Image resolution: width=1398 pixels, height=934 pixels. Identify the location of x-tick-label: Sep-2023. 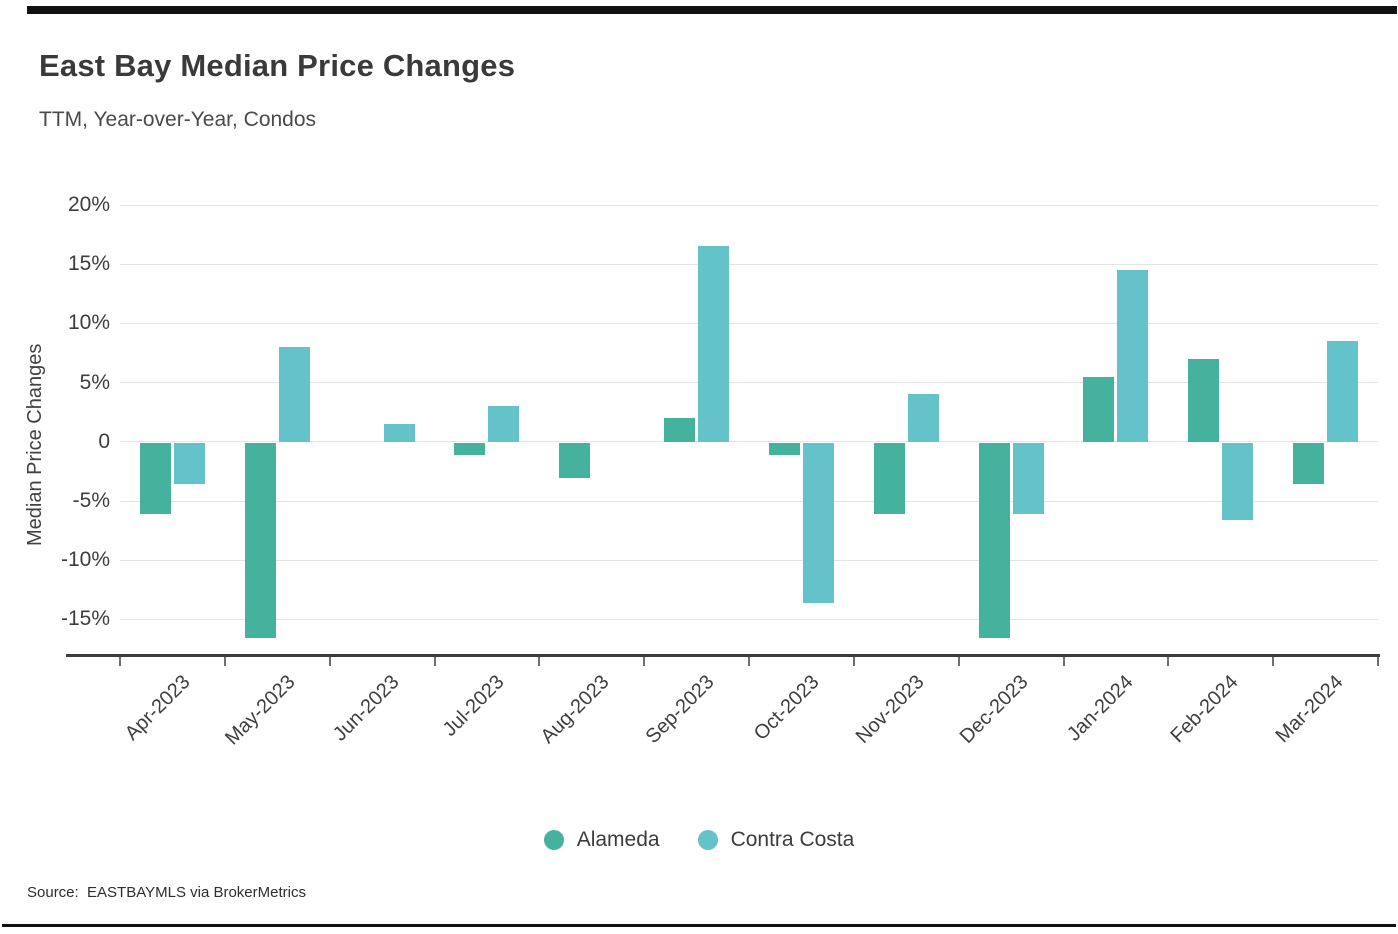
(680, 709).